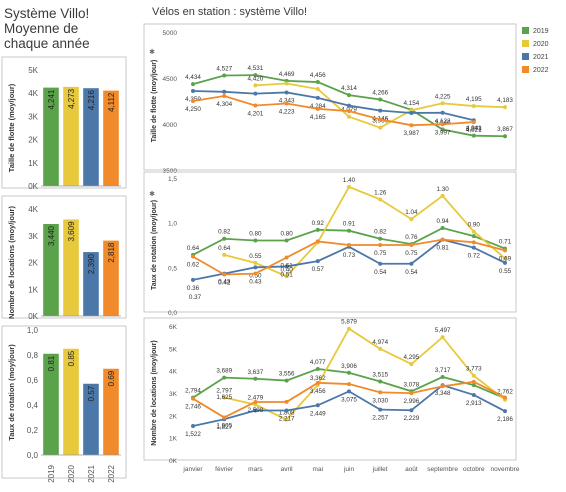 The height and width of the screenshot is (492, 566). Describe the element at coordinates (71, 136) in the screenshot. I see `bar-2020` at that location.